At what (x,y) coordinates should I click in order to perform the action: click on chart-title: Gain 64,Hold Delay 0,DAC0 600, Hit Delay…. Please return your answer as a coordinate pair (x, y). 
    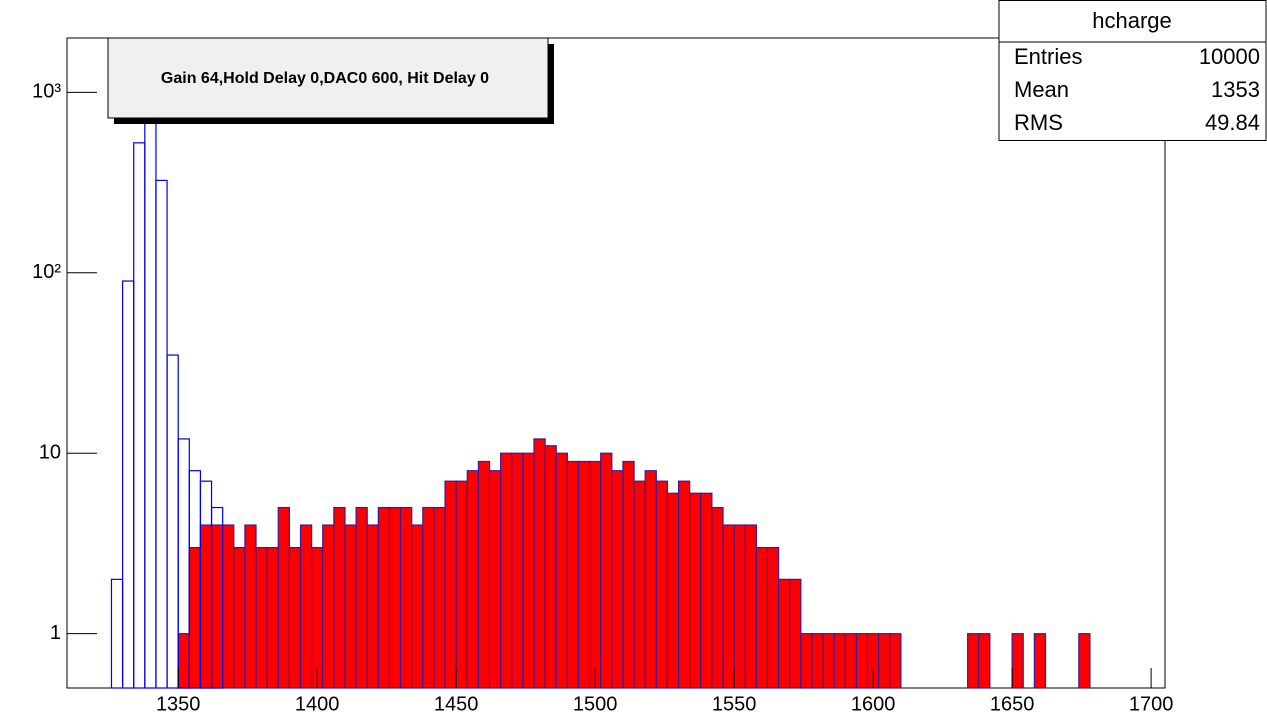
    Looking at the image, I should click on (325, 78).